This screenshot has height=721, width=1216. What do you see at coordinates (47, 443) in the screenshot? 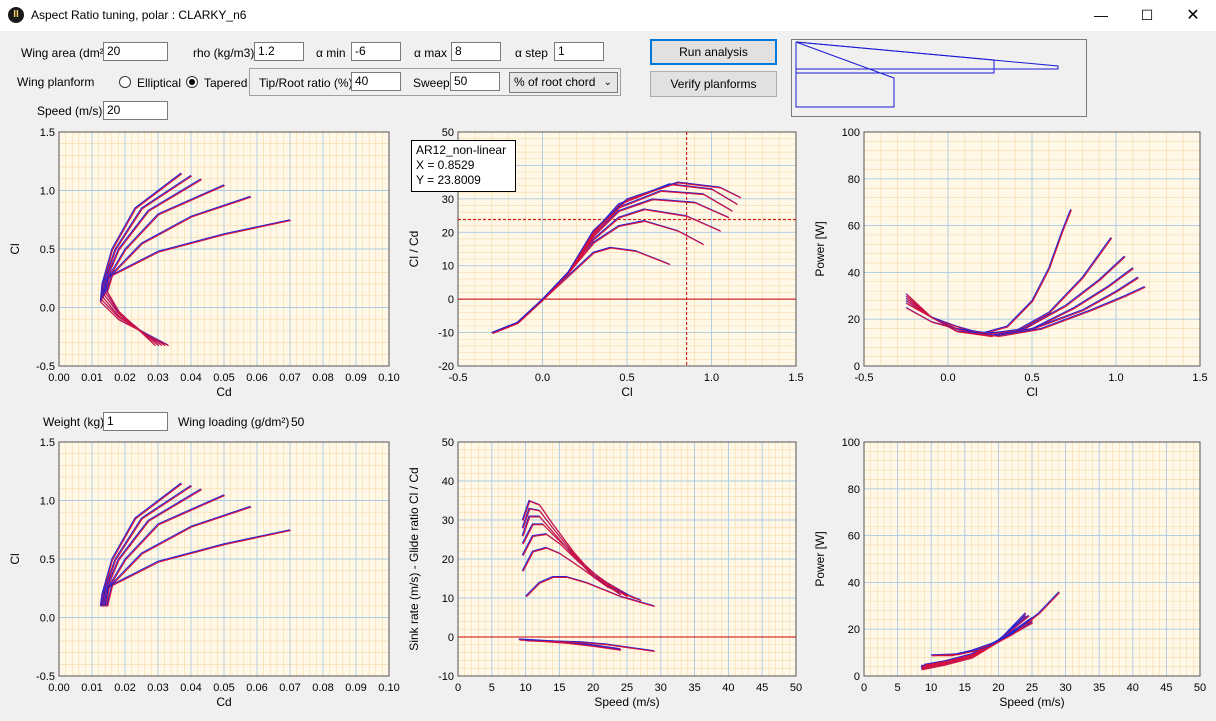
I see `y-tick-label: 1.5` at bounding box center [47, 443].